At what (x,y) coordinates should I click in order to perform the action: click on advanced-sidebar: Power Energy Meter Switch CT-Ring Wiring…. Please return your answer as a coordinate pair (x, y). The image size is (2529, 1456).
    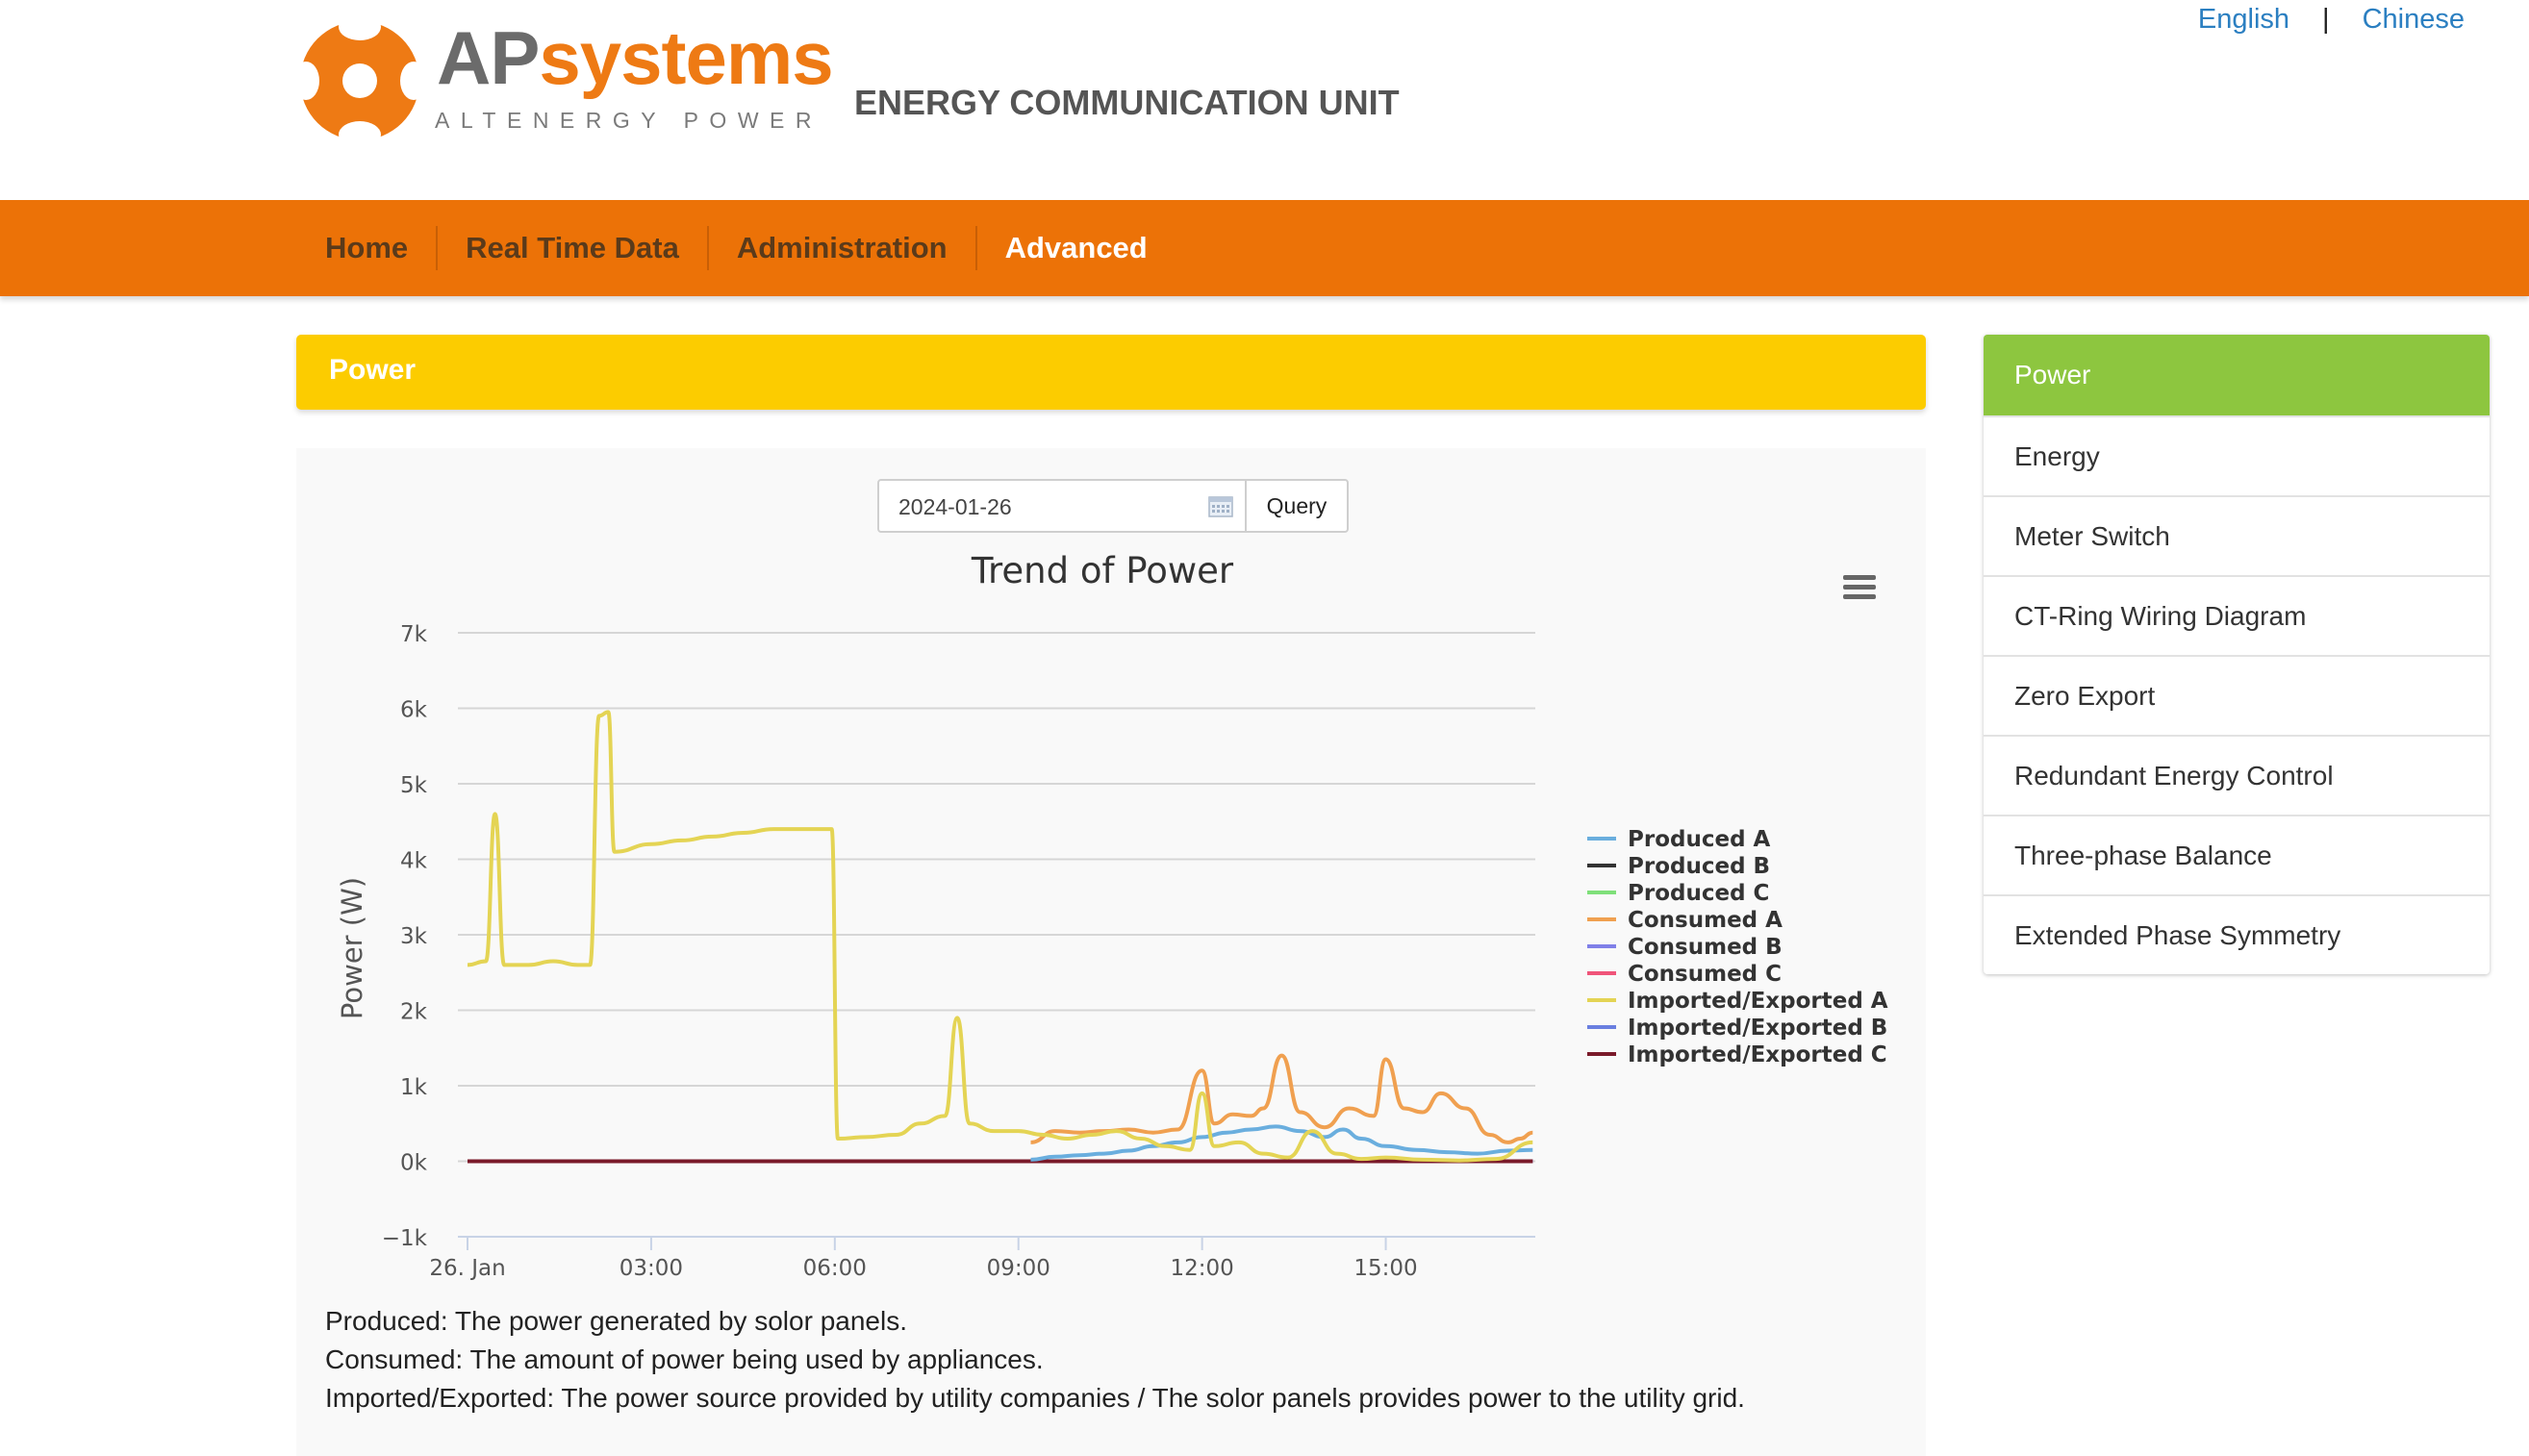
    Looking at the image, I should click on (2237, 655).